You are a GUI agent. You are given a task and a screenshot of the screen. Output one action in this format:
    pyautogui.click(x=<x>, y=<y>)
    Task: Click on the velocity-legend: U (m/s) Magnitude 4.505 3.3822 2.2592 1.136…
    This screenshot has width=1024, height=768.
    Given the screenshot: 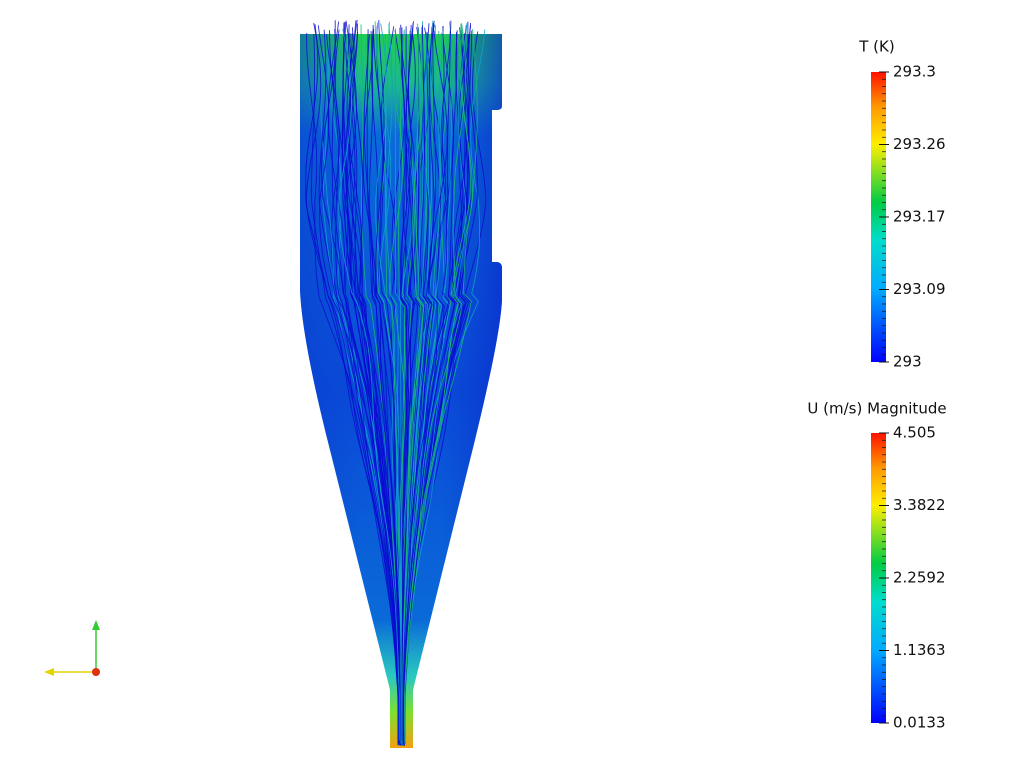 What is the action you would take?
    pyautogui.click(x=876, y=566)
    